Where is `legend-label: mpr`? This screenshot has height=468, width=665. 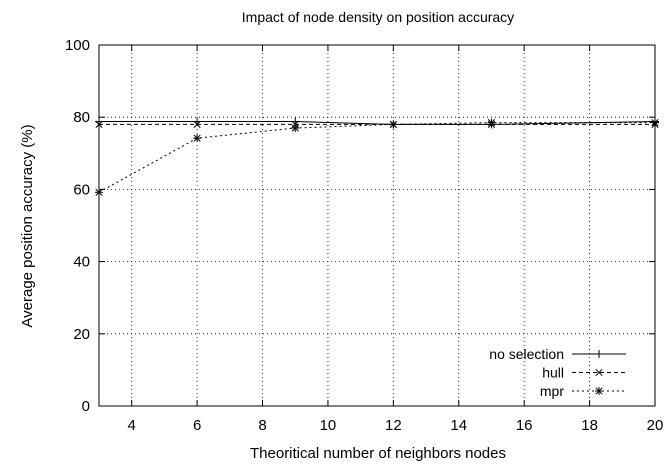 legend-label: mpr is located at coordinates (552, 391).